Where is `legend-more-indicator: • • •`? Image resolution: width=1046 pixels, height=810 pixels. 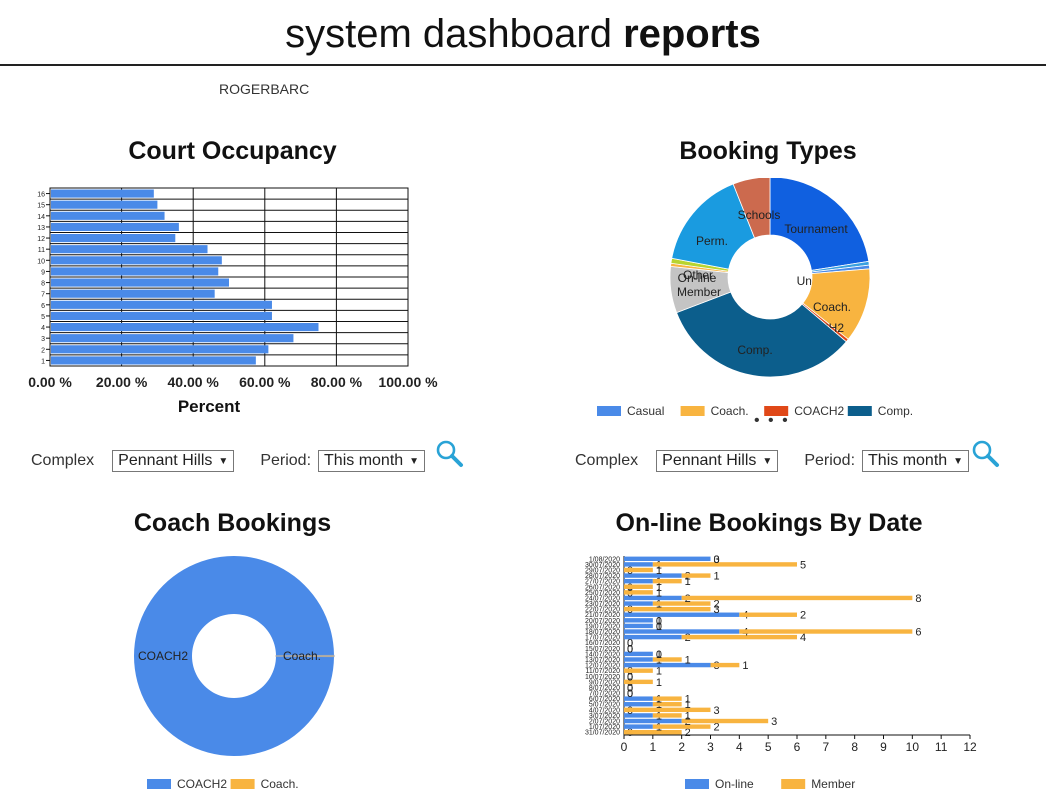 legend-more-indicator: • • • is located at coordinates (772, 420).